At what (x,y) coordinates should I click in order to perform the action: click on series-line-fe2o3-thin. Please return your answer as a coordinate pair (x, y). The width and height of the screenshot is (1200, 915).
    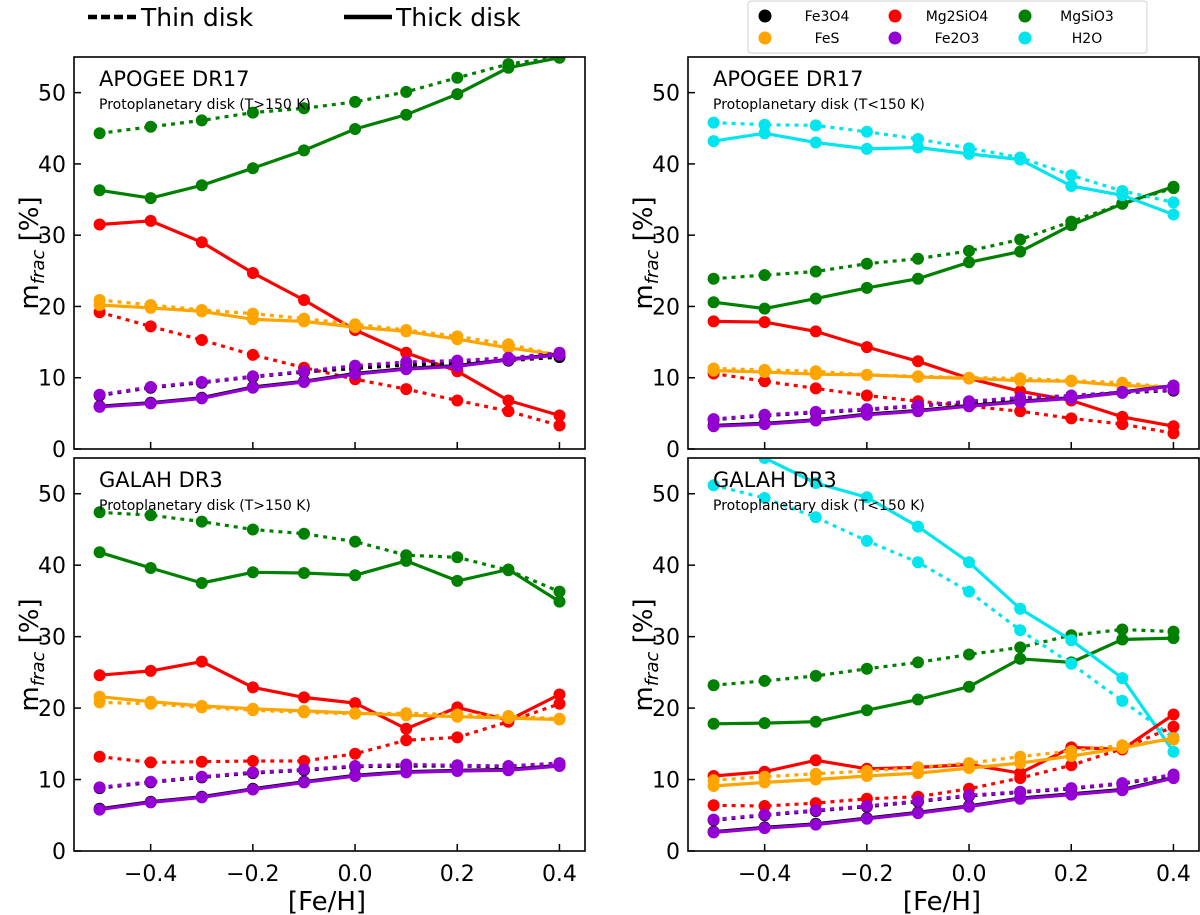
    Looking at the image, I should click on (329, 775).